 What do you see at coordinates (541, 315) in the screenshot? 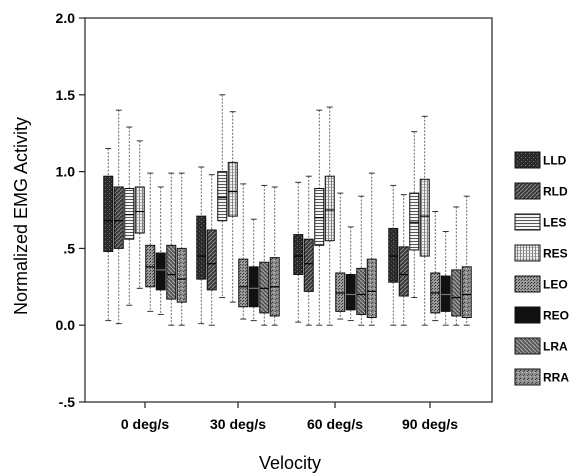
I see `legend-item-reo: REO` at bounding box center [541, 315].